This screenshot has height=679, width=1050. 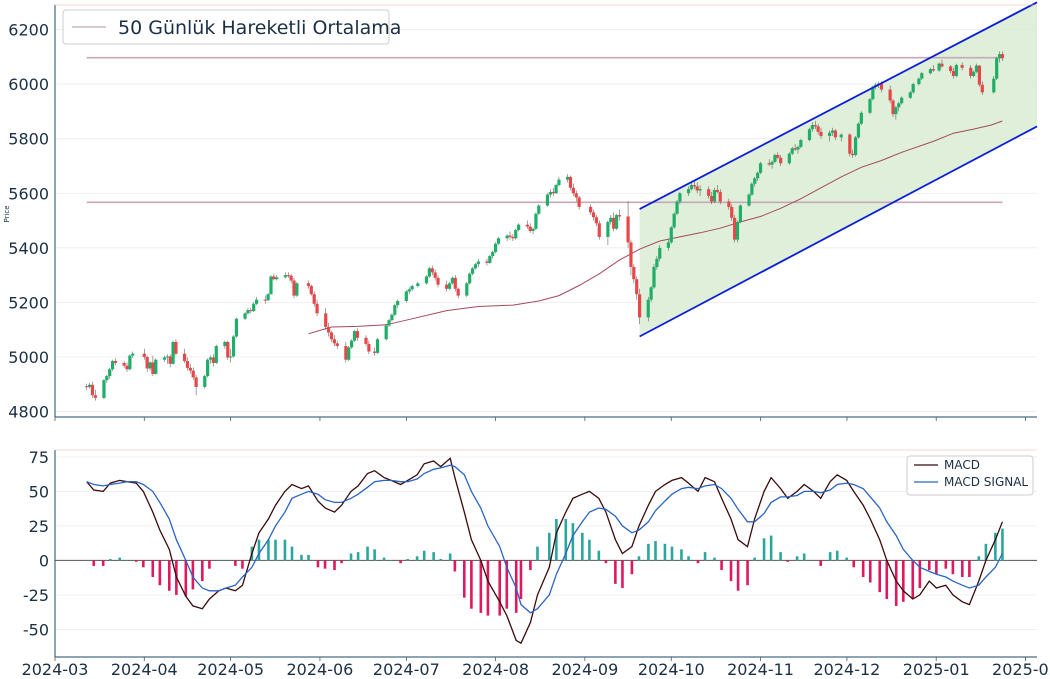 What do you see at coordinates (39, 526) in the screenshot?
I see `macd-tick-label: 25` at bounding box center [39, 526].